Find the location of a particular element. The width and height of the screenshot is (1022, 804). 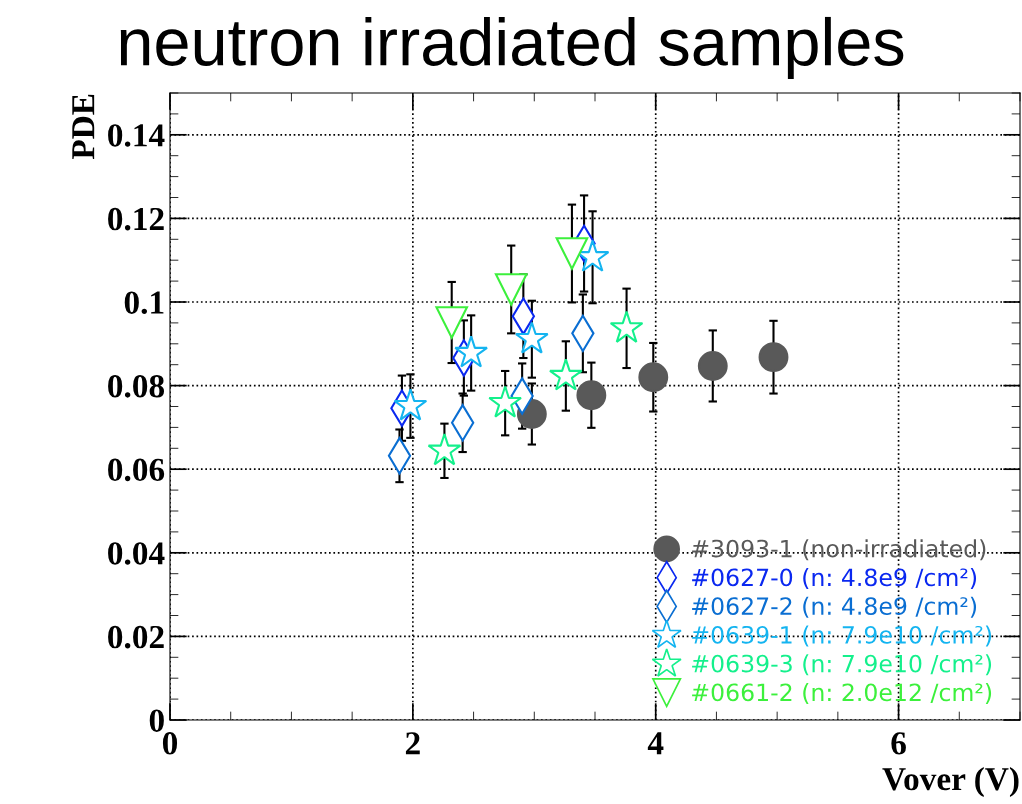

legend-label: #0661-2 (n: 2.0e12 /cm²) is located at coordinates (842, 694).